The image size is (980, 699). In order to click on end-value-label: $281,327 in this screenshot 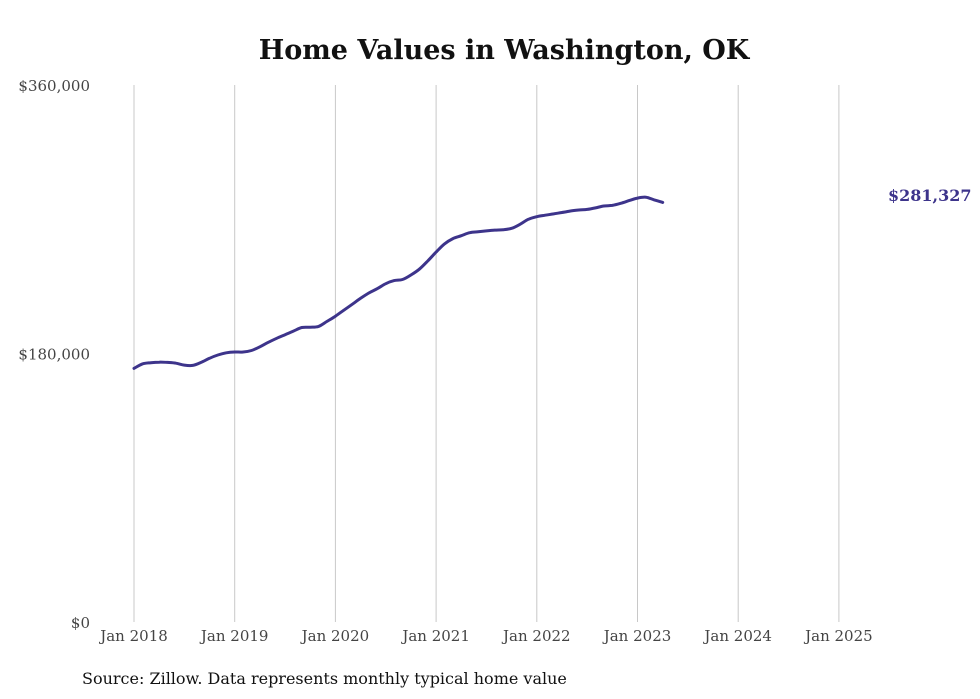, I will do `click(930, 195)`.